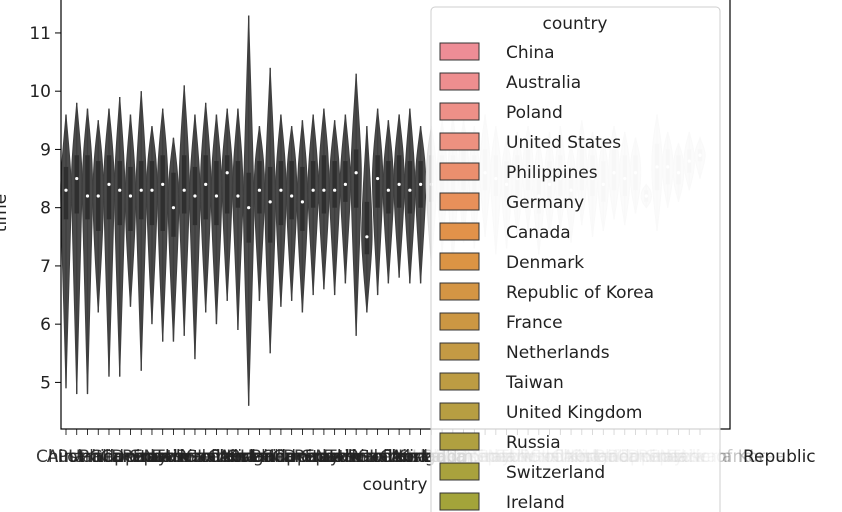  I want to click on legend-entry: Germany, so click(511, 202).